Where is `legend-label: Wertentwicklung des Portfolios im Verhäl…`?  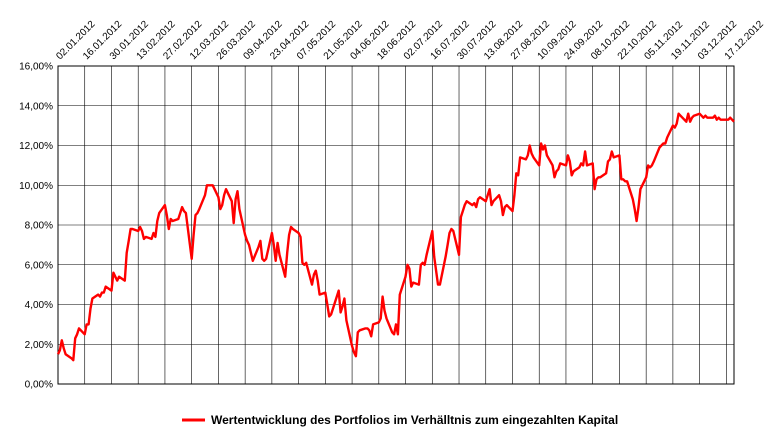 legend-label: Wertentwicklung des Portfolios im Verhäl… is located at coordinates (414, 420).